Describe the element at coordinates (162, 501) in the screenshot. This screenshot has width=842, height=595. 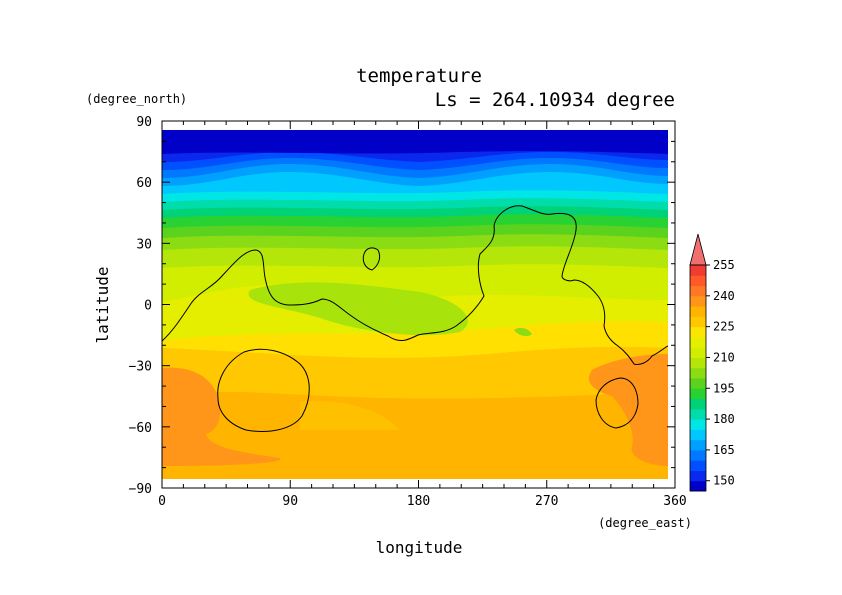
I see `x-tick-label: 0` at that location.